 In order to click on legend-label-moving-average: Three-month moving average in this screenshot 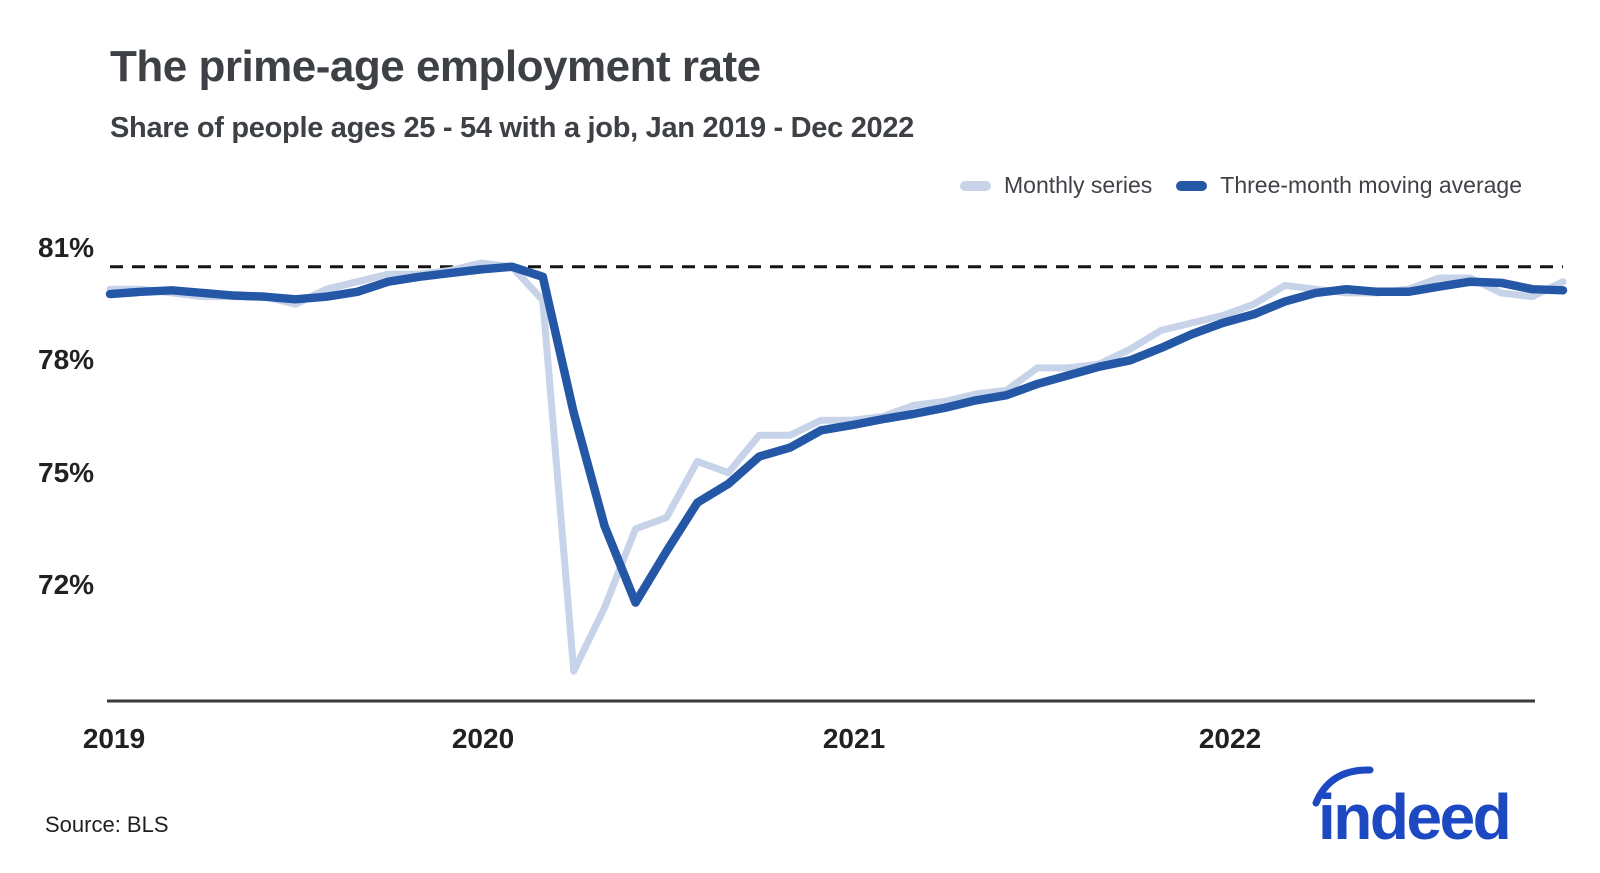, I will do `click(1371, 185)`.